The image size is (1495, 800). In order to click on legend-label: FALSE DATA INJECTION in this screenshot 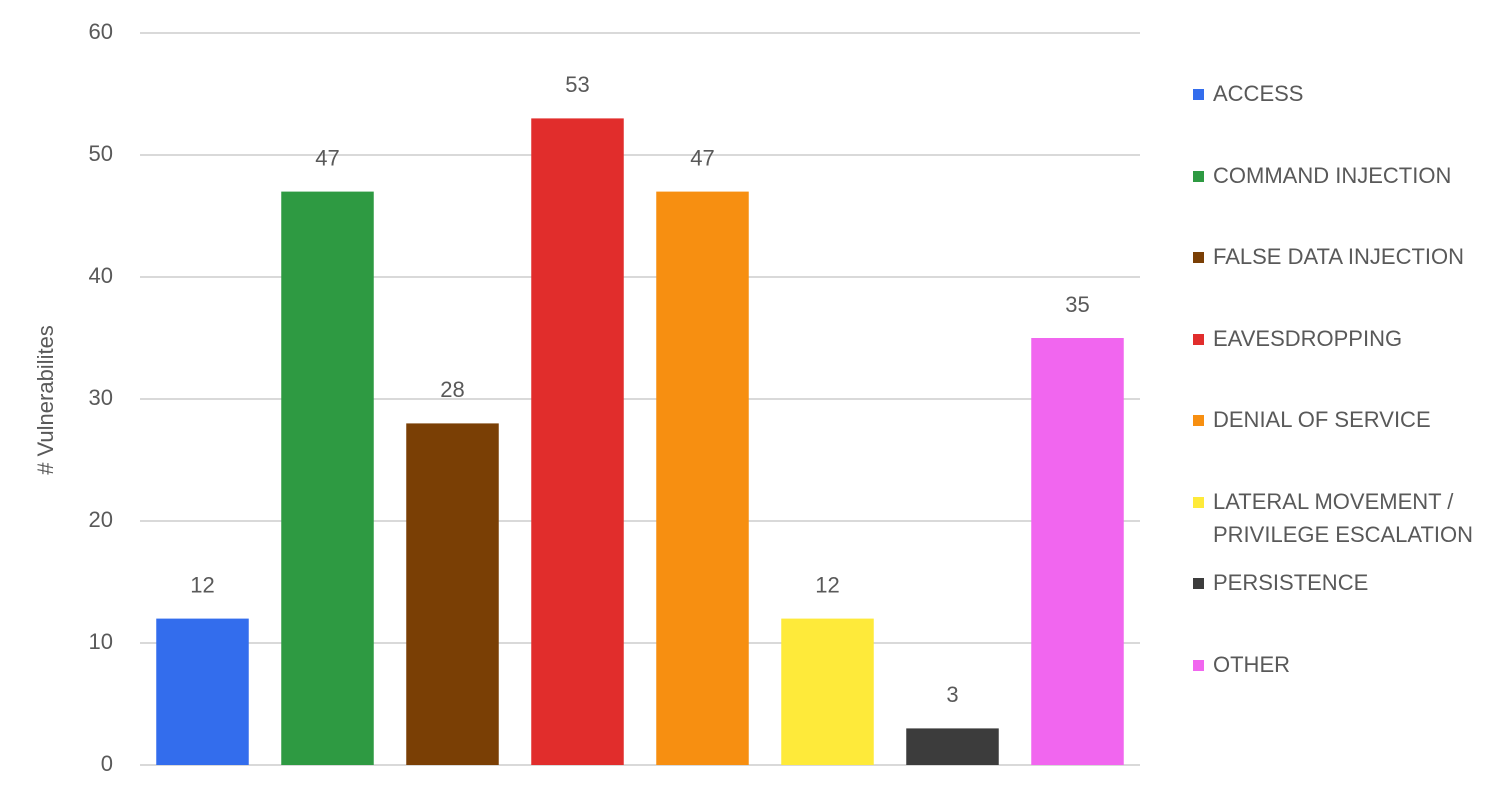, I will do `click(1339, 256)`.